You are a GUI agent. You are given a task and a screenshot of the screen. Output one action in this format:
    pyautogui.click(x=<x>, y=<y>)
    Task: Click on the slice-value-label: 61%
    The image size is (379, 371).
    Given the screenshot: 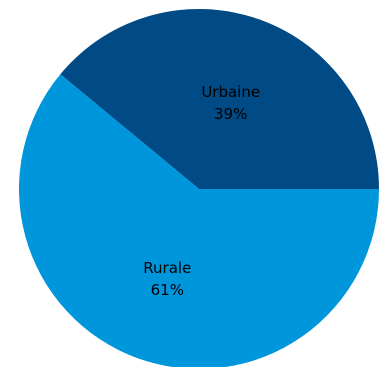 What is the action you would take?
    pyautogui.click(x=167, y=290)
    